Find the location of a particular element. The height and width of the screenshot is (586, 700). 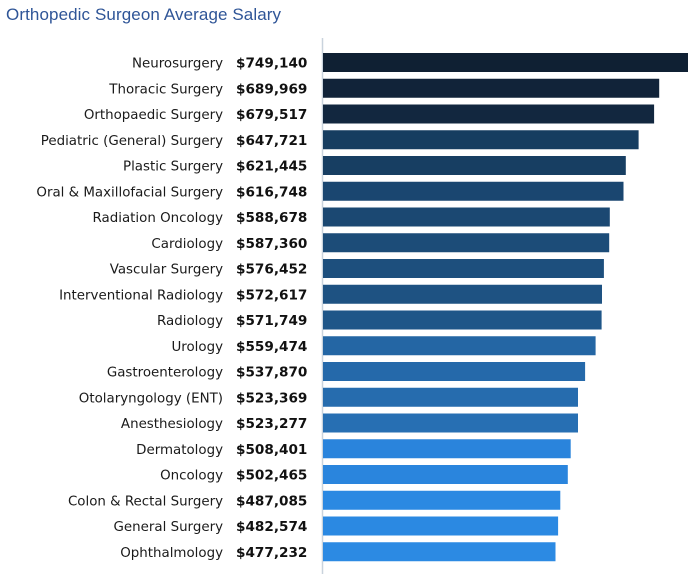

chart-title: Orthopedic Surgeon Average Salary is located at coordinates (144, 14).